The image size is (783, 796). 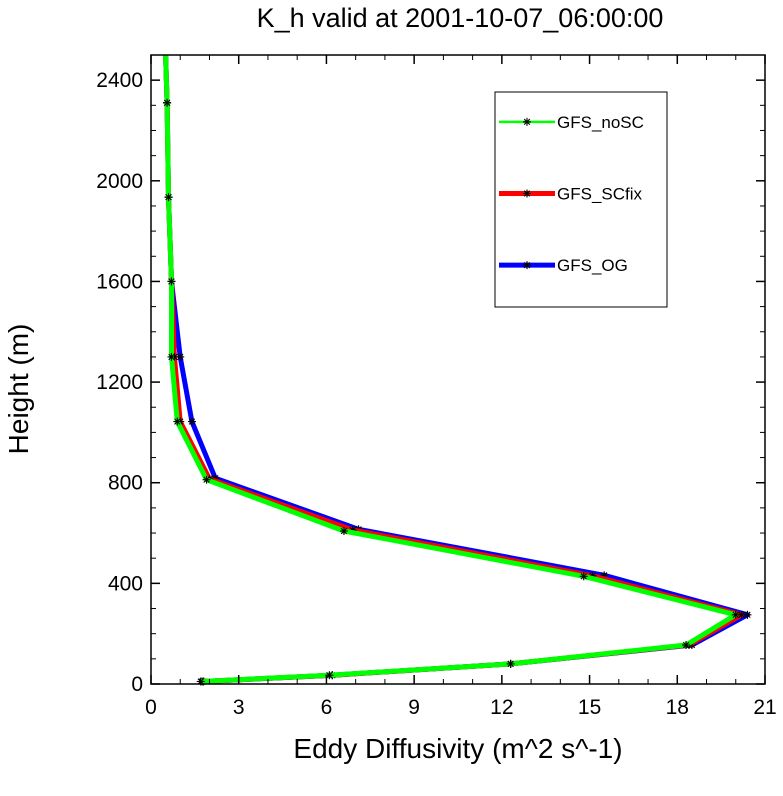 I want to click on y-tick-label: 800, so click(x=125, y=483).